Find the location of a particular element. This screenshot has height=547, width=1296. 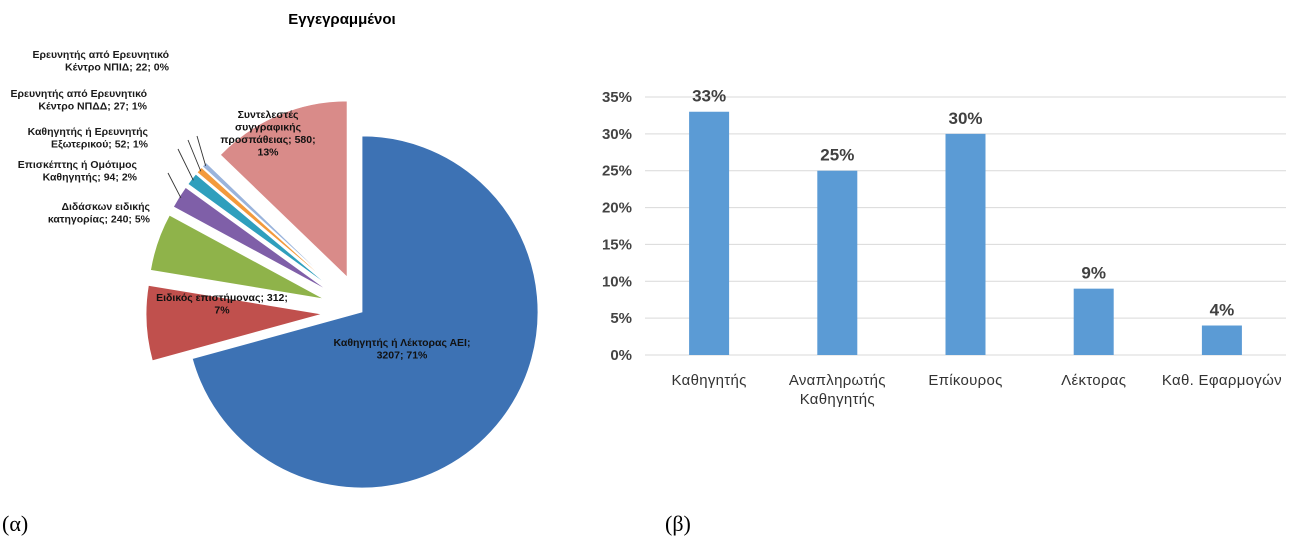

x-tick-label: Επίκουρος is located at coordinates (965, 380).